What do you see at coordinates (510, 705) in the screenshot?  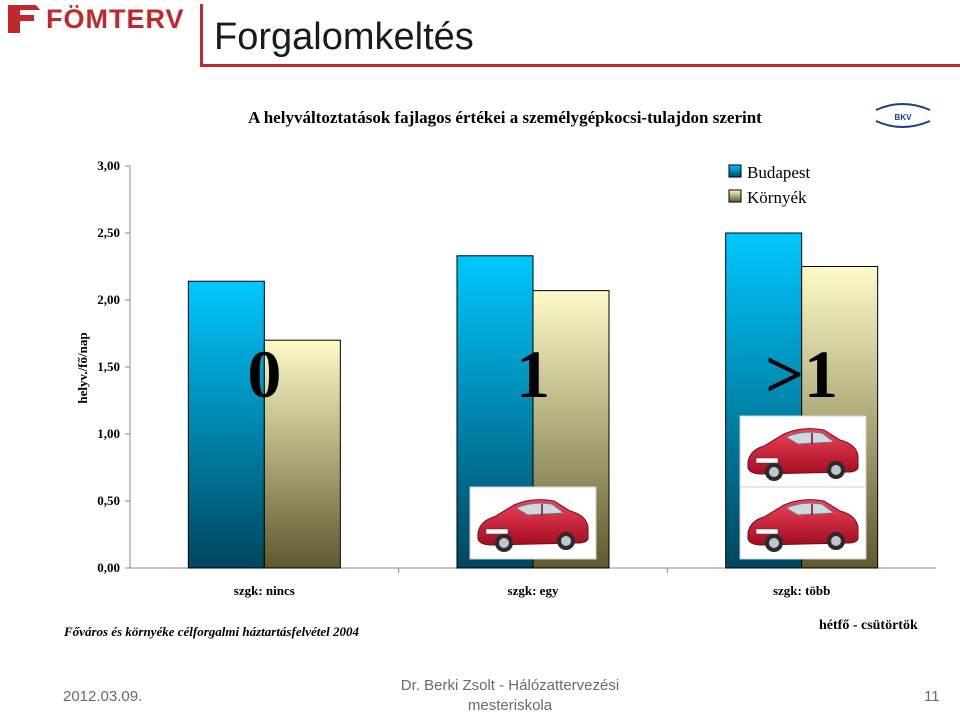 I see `footer-author-line2: mesteriskola` at bounding box center [510, 705].